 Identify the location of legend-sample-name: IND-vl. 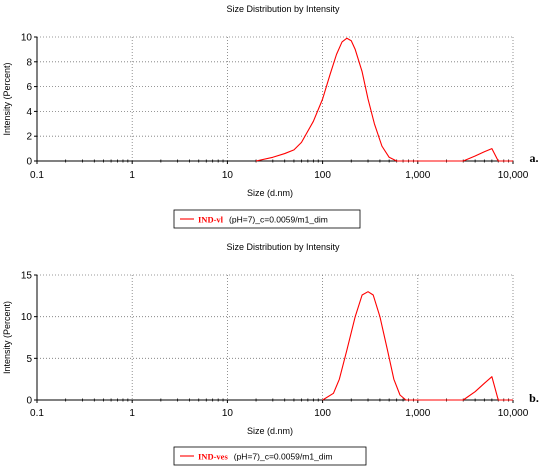
(211, 220).